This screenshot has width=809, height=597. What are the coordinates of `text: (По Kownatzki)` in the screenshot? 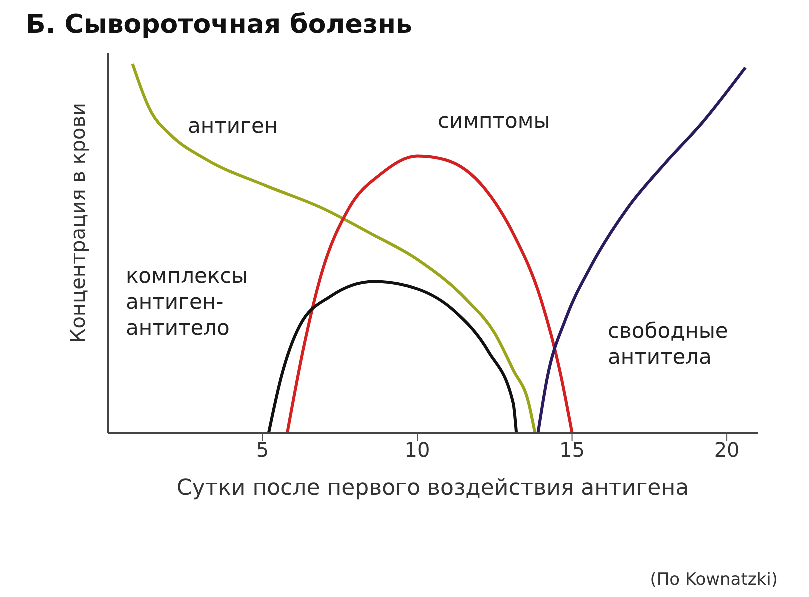 It's located at (714, 580).